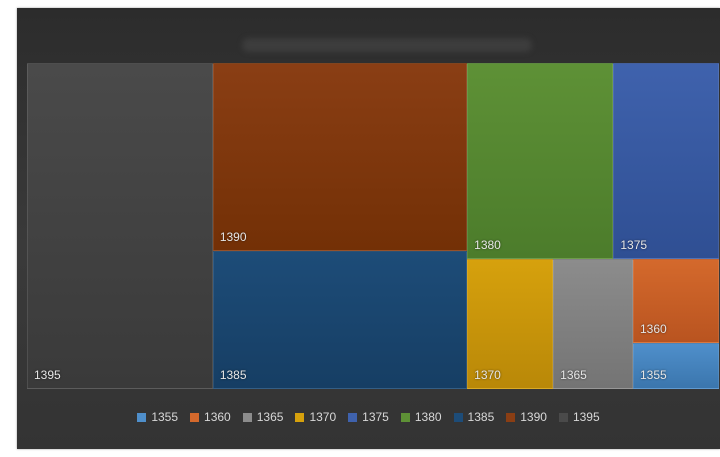 The height and width of the screenshot is (457, 720). Describe the element at coordinates (340, 157) in the screenshot. I see `tile-1390: 1390` at that location.